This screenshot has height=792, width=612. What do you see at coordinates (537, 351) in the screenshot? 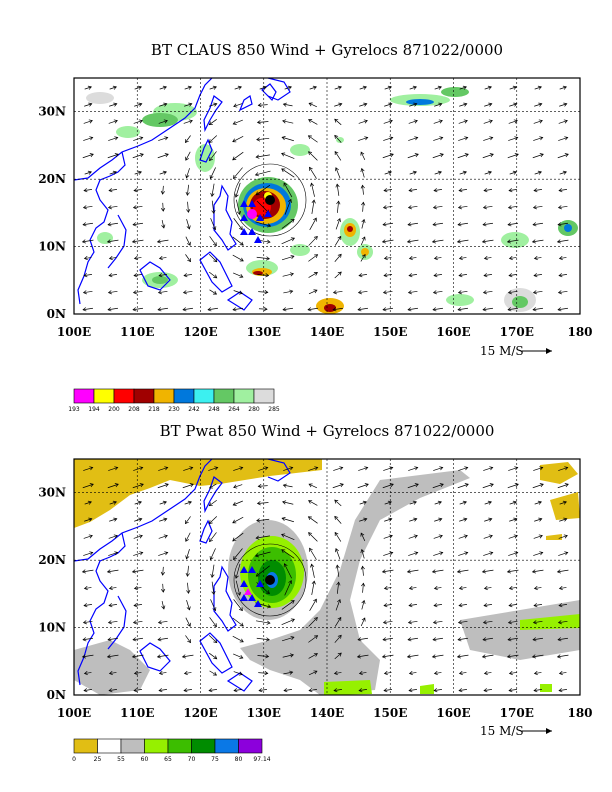
I see `panel1-reference-arrow` at bounding box center [537, 351].